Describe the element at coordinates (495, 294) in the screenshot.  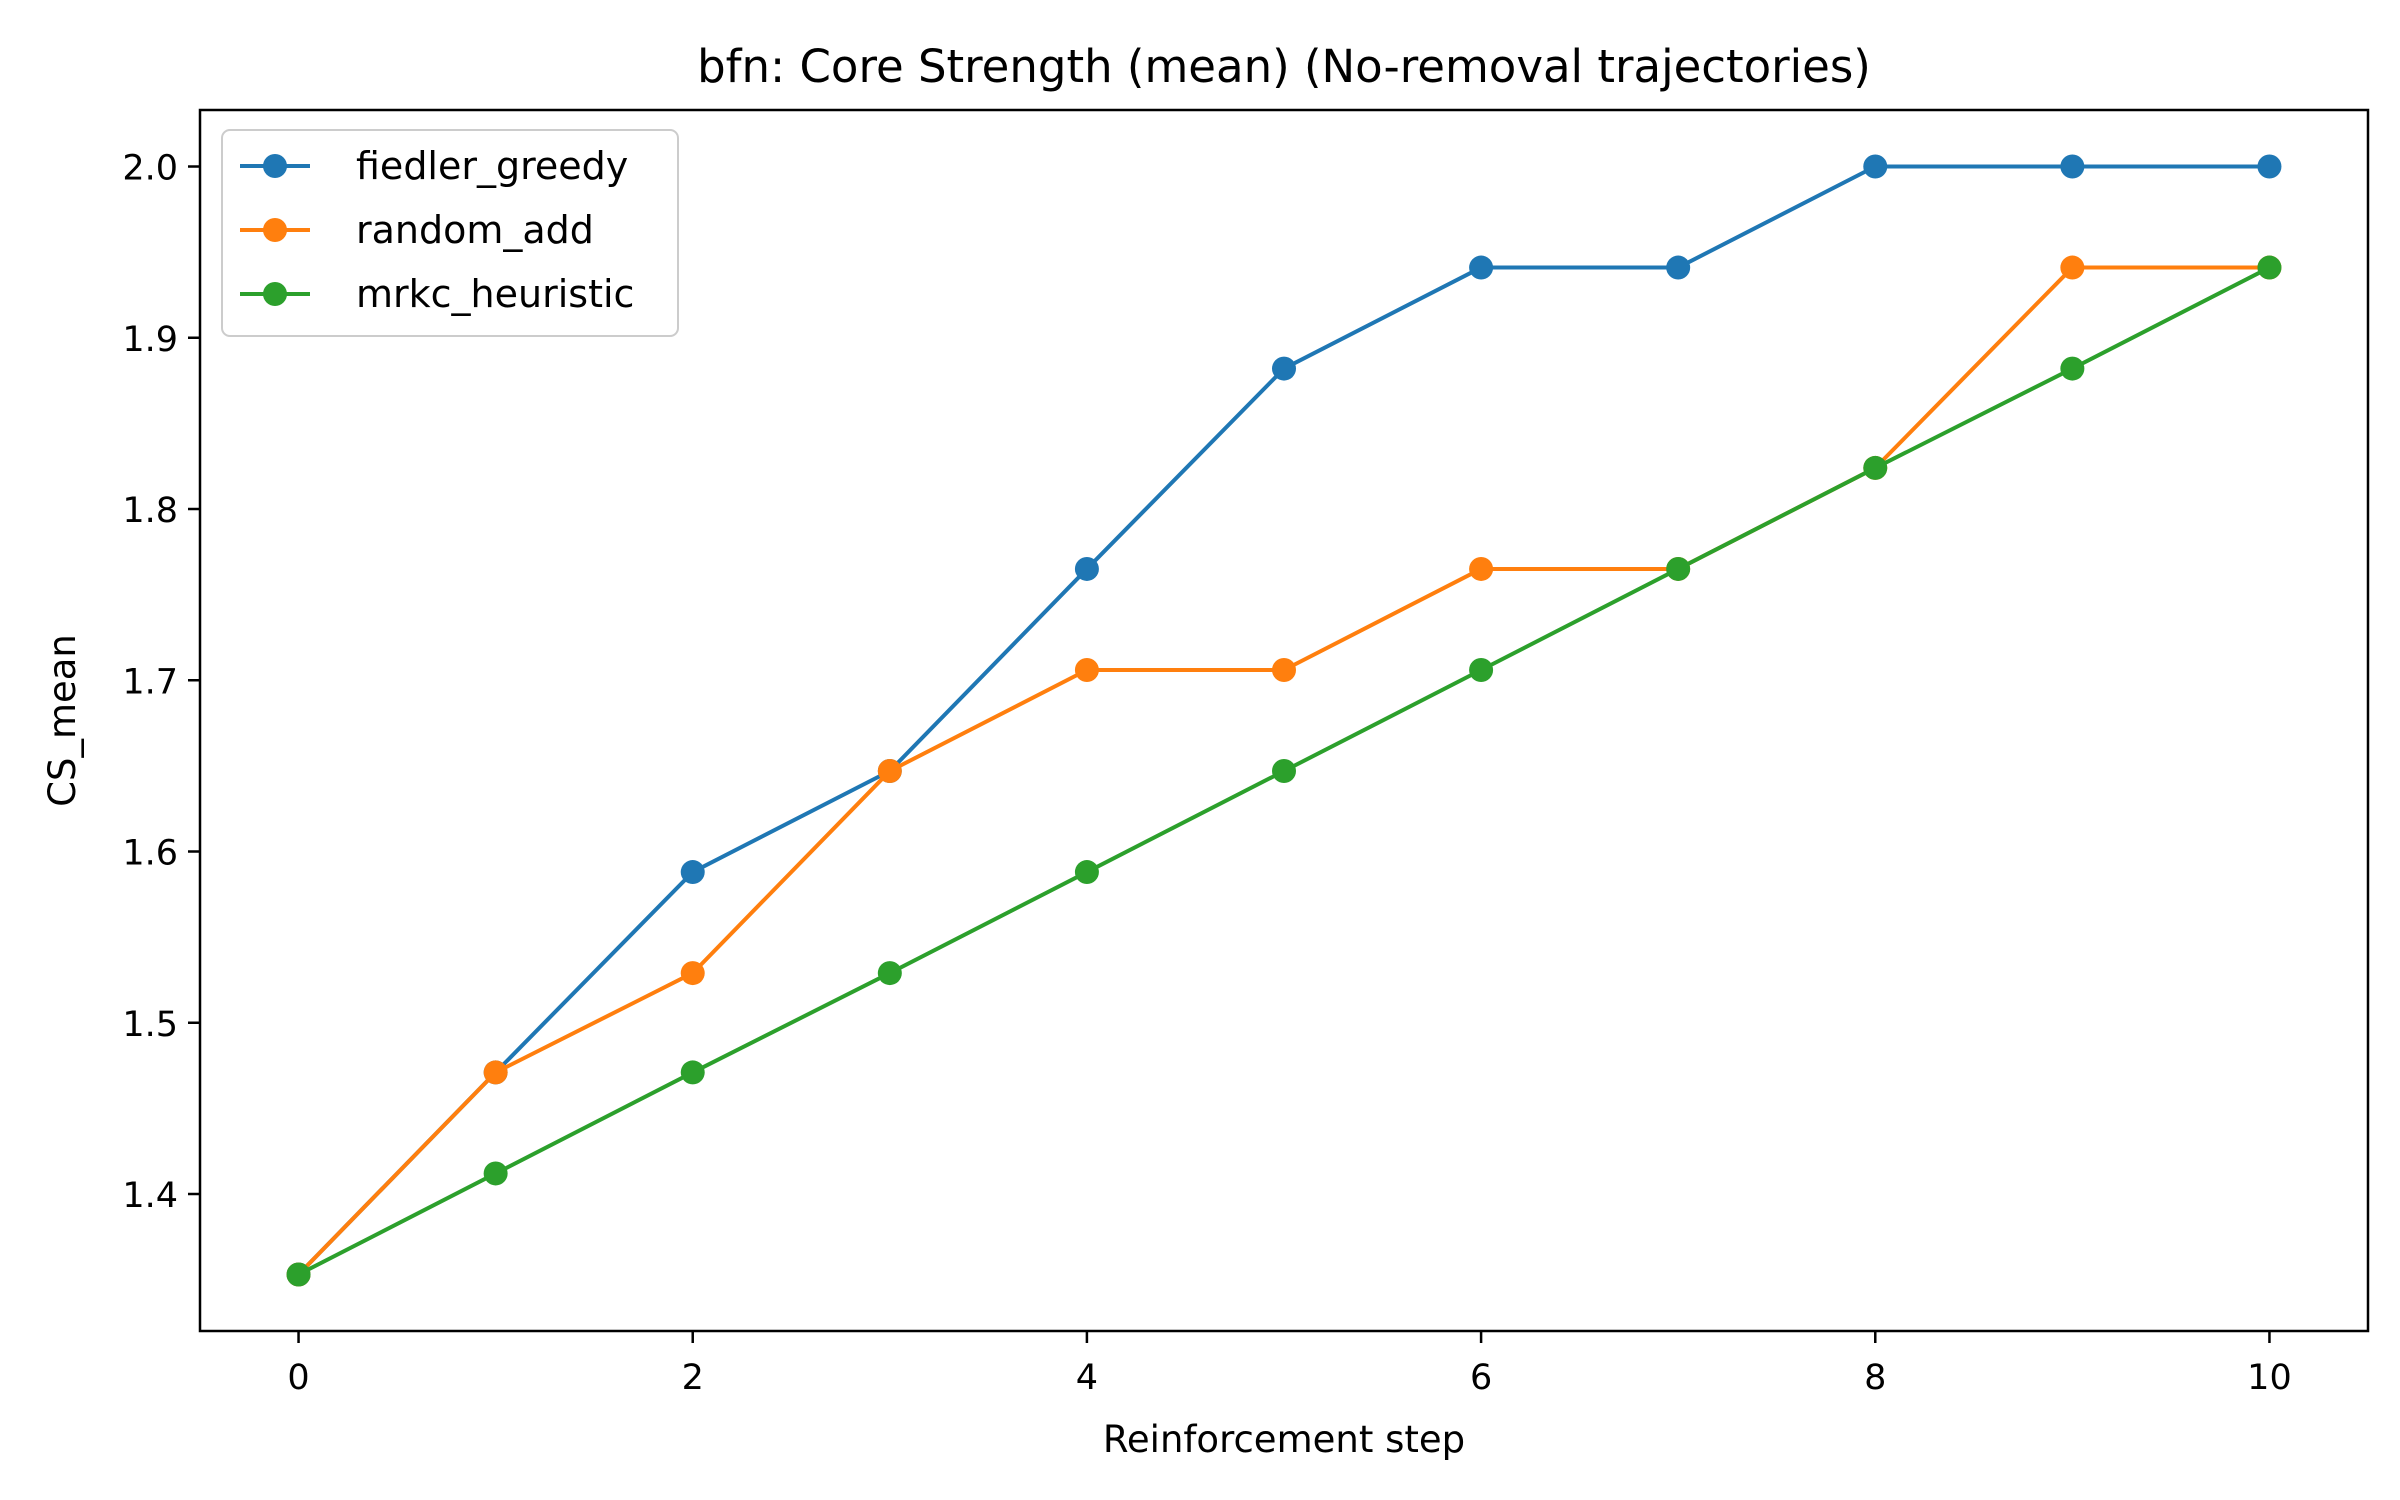
I see `legend-label: mrkc_heuristic` at that location.